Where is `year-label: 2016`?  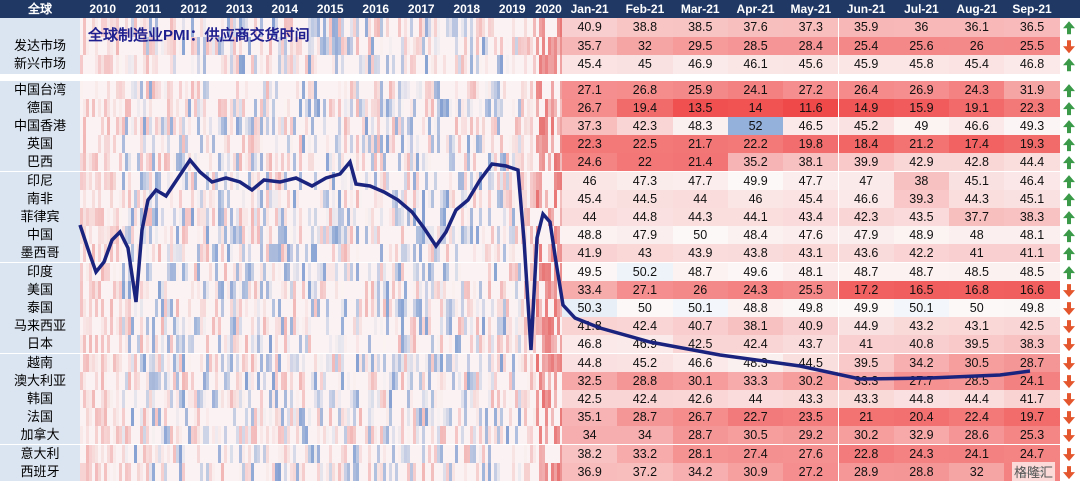 year-label: 2016 is located at coordinates (376, 9).